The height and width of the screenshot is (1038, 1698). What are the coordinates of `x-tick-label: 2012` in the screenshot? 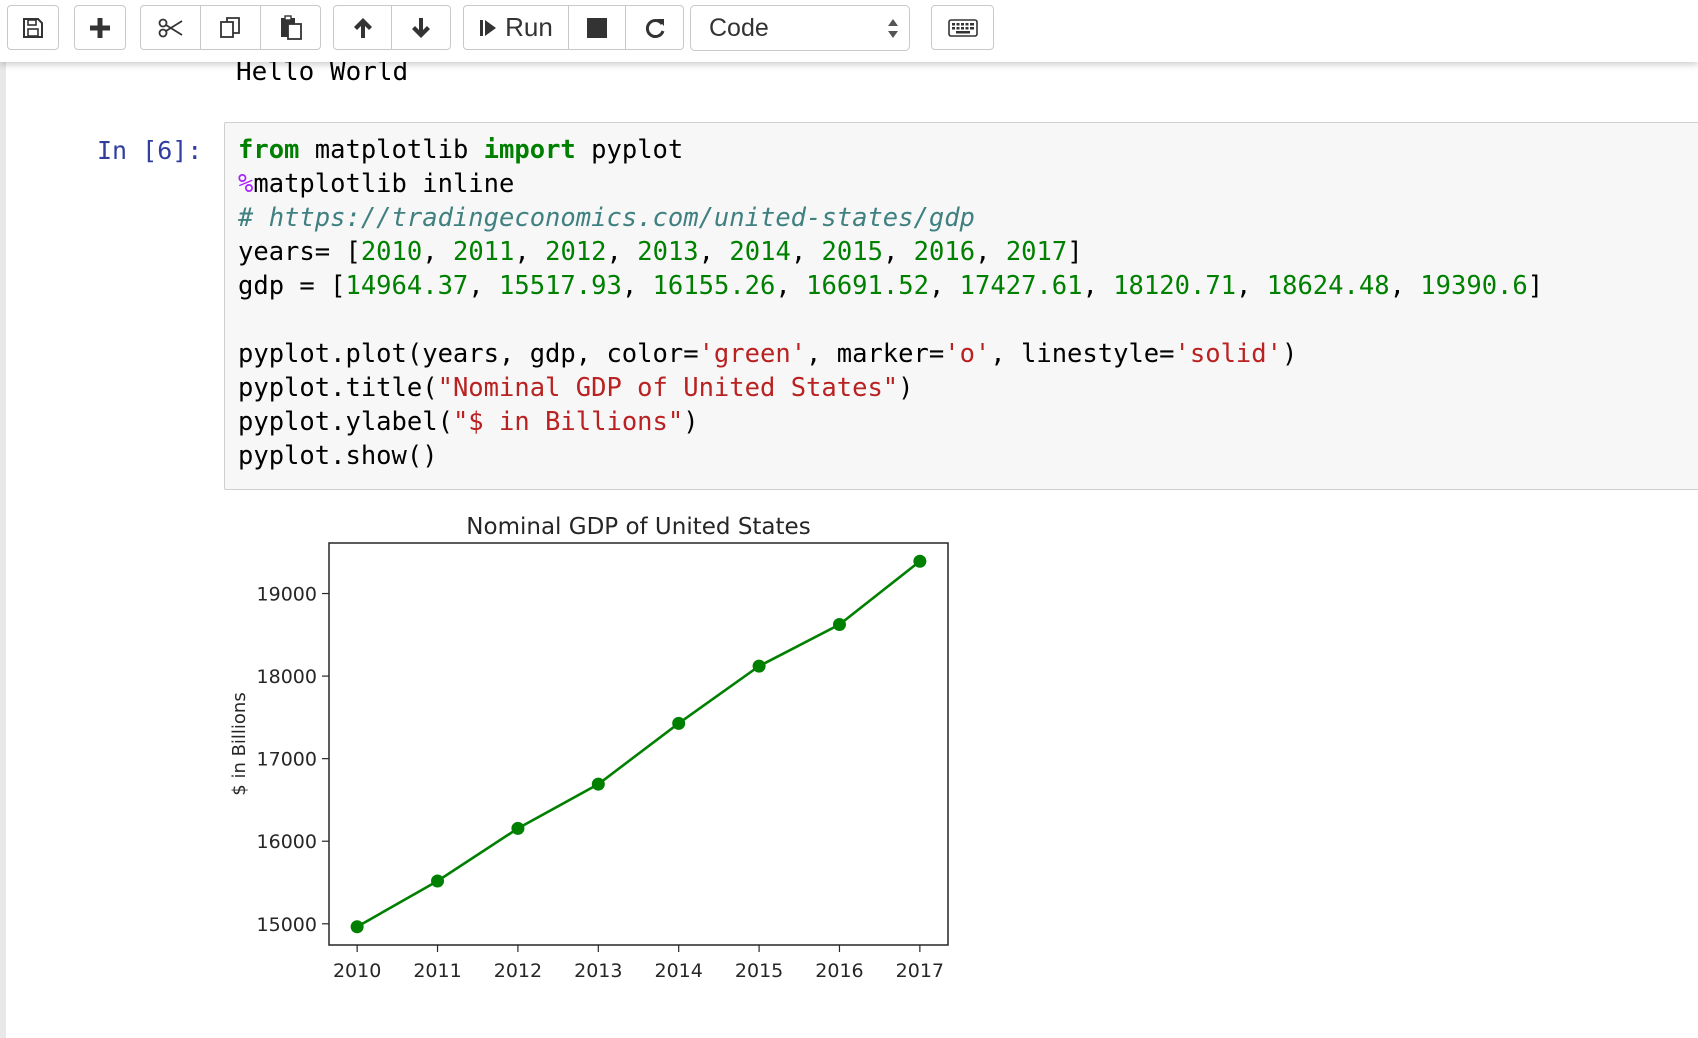 It's located at (518, 971).